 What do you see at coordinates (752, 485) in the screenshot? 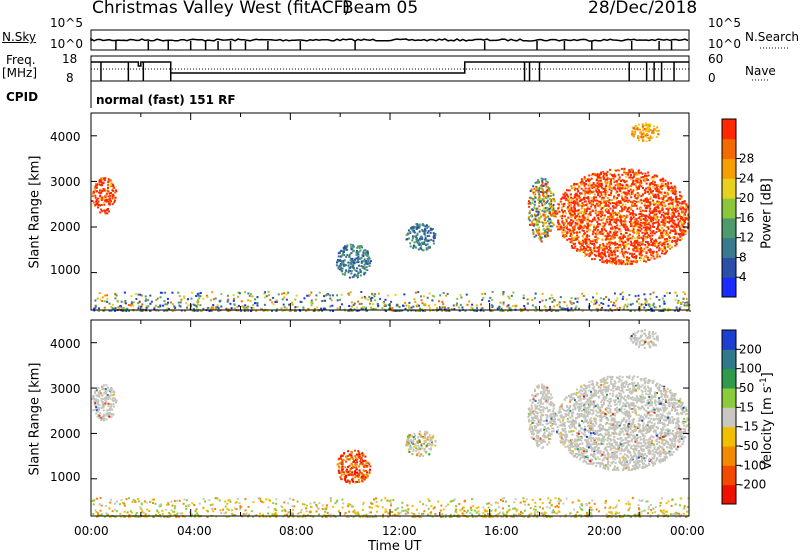
I see `velocity-colorbar-ticklabel-7: -200` at bounding box center [752, 485].